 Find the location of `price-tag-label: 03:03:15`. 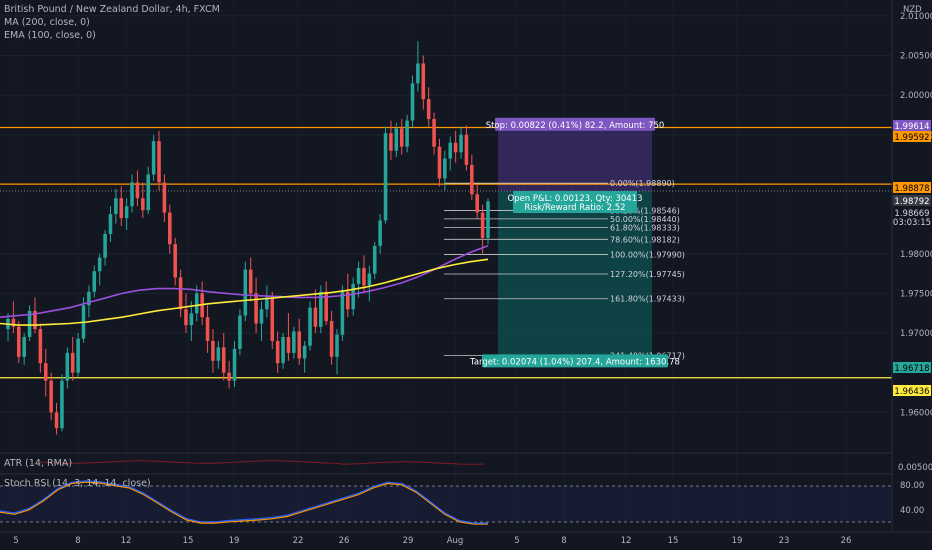

price-tag-label: 03:03:15 is located at coordinates (912, 223).